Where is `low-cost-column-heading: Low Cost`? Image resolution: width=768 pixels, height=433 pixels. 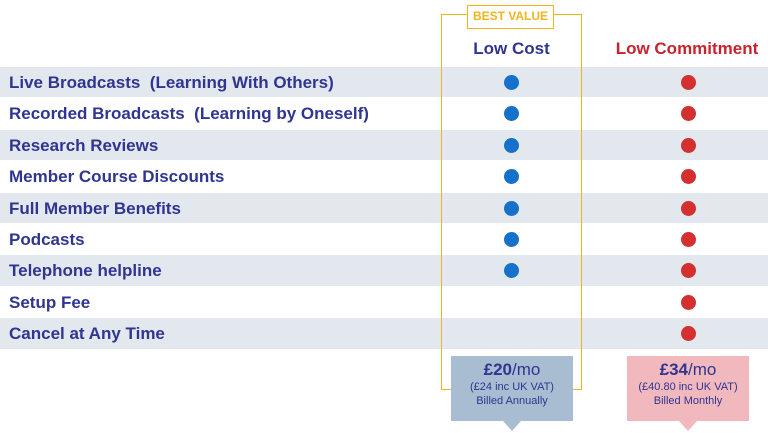 low-cost-column-heading: Low Cost is located at coordinates (511, 48).